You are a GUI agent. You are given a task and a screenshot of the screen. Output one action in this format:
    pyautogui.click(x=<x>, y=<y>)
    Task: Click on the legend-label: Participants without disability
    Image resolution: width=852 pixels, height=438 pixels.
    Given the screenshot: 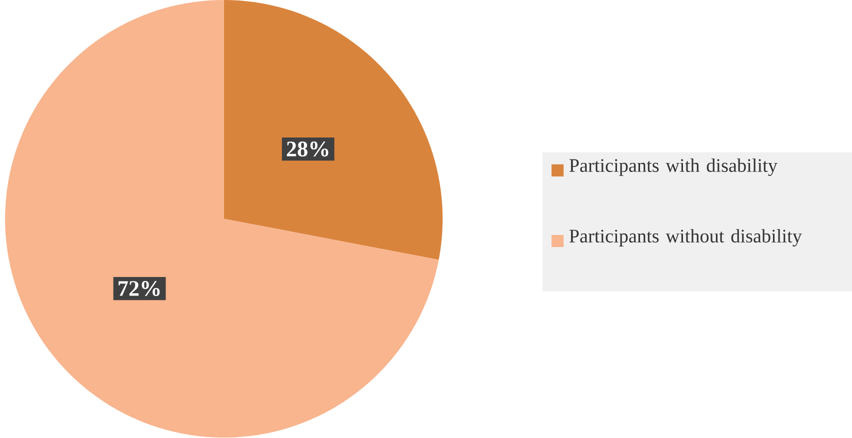 What is the action you would take?
    pyautogui.click(x=685, y=238)
    